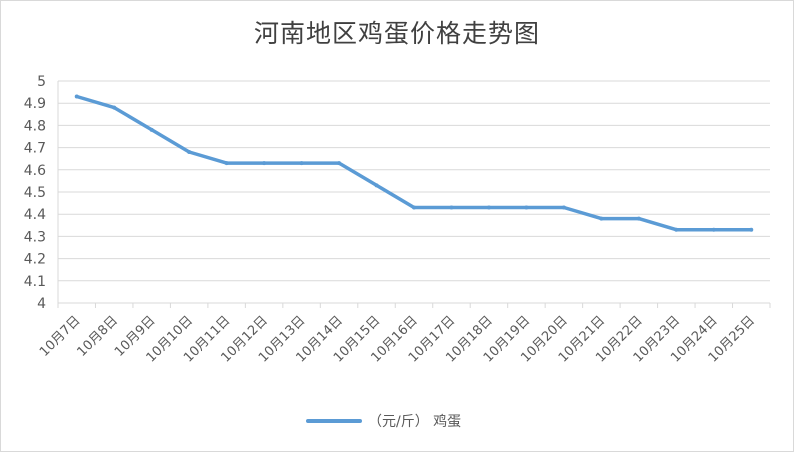 The height and width of the screenshot is (452, 794). I want to click on y-axis-ticks: 4 4.1 4.2 4.3 4.4 4.5 4.6 4.7 4.8 4.9 5, so click(35, 193).